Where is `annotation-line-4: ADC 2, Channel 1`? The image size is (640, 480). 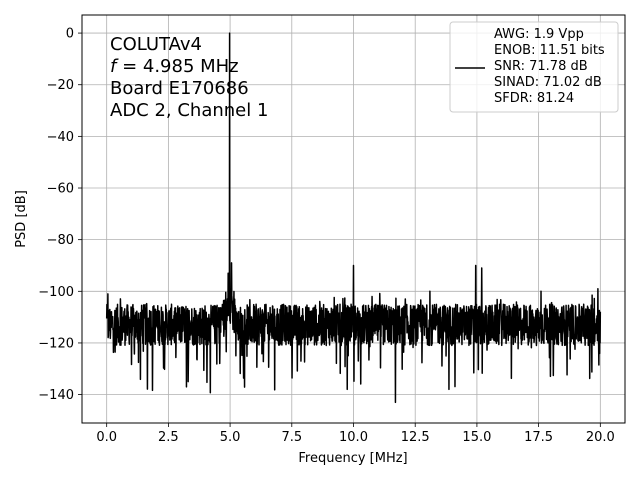
annotation-line-4: ADC 2, Channel 1 is located at coordinates (189, 110).